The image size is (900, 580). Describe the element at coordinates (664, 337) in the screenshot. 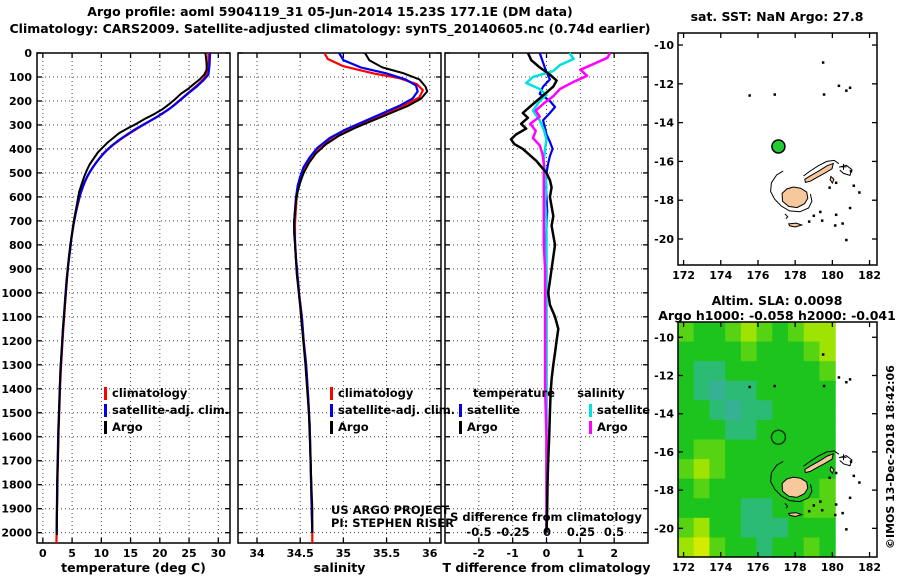

I see `y-tick-label: -10` at that location.